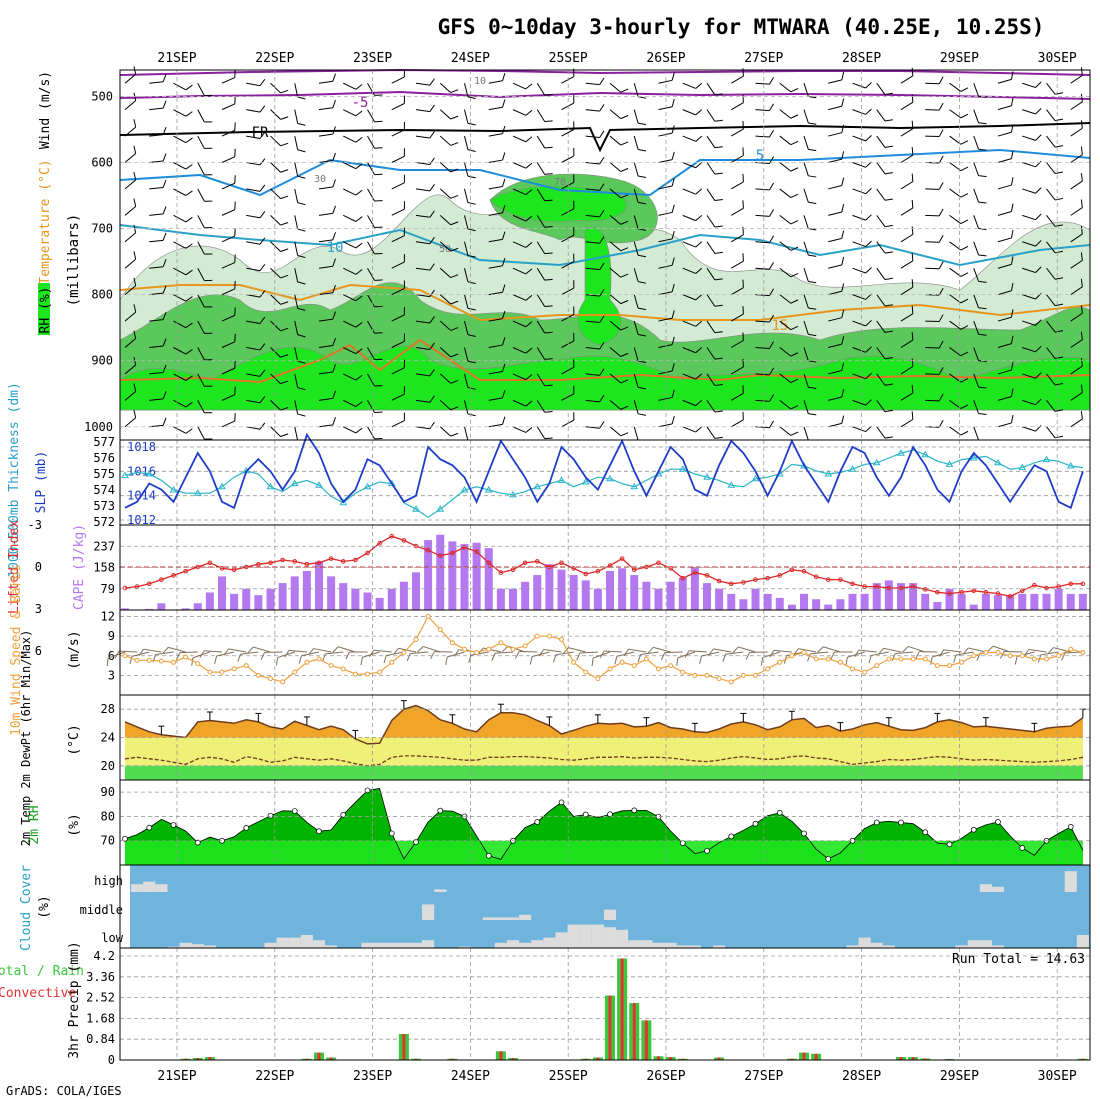  I want to click on millibars-axis-label: (millibars), so click(74, 260).